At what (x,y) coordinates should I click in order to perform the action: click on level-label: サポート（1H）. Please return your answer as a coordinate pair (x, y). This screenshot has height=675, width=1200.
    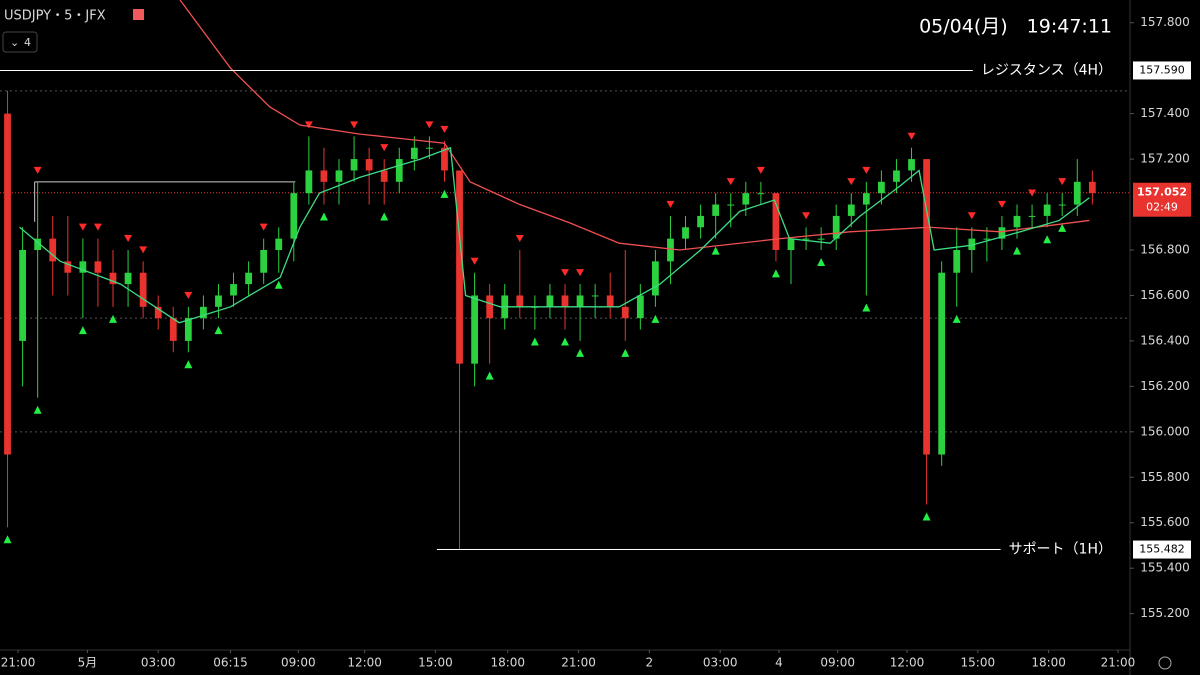
    Looking at the image, I should click on (1060, 550).